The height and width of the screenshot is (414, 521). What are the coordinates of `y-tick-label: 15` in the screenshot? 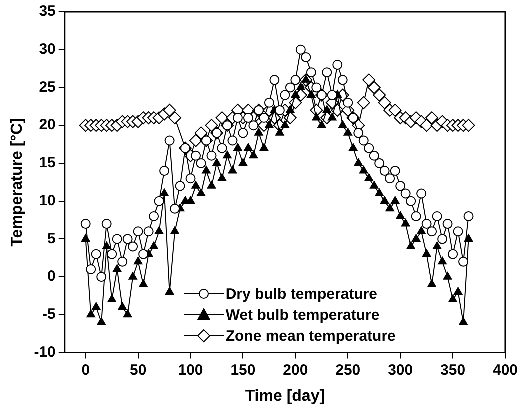 It's located at (47, 163).